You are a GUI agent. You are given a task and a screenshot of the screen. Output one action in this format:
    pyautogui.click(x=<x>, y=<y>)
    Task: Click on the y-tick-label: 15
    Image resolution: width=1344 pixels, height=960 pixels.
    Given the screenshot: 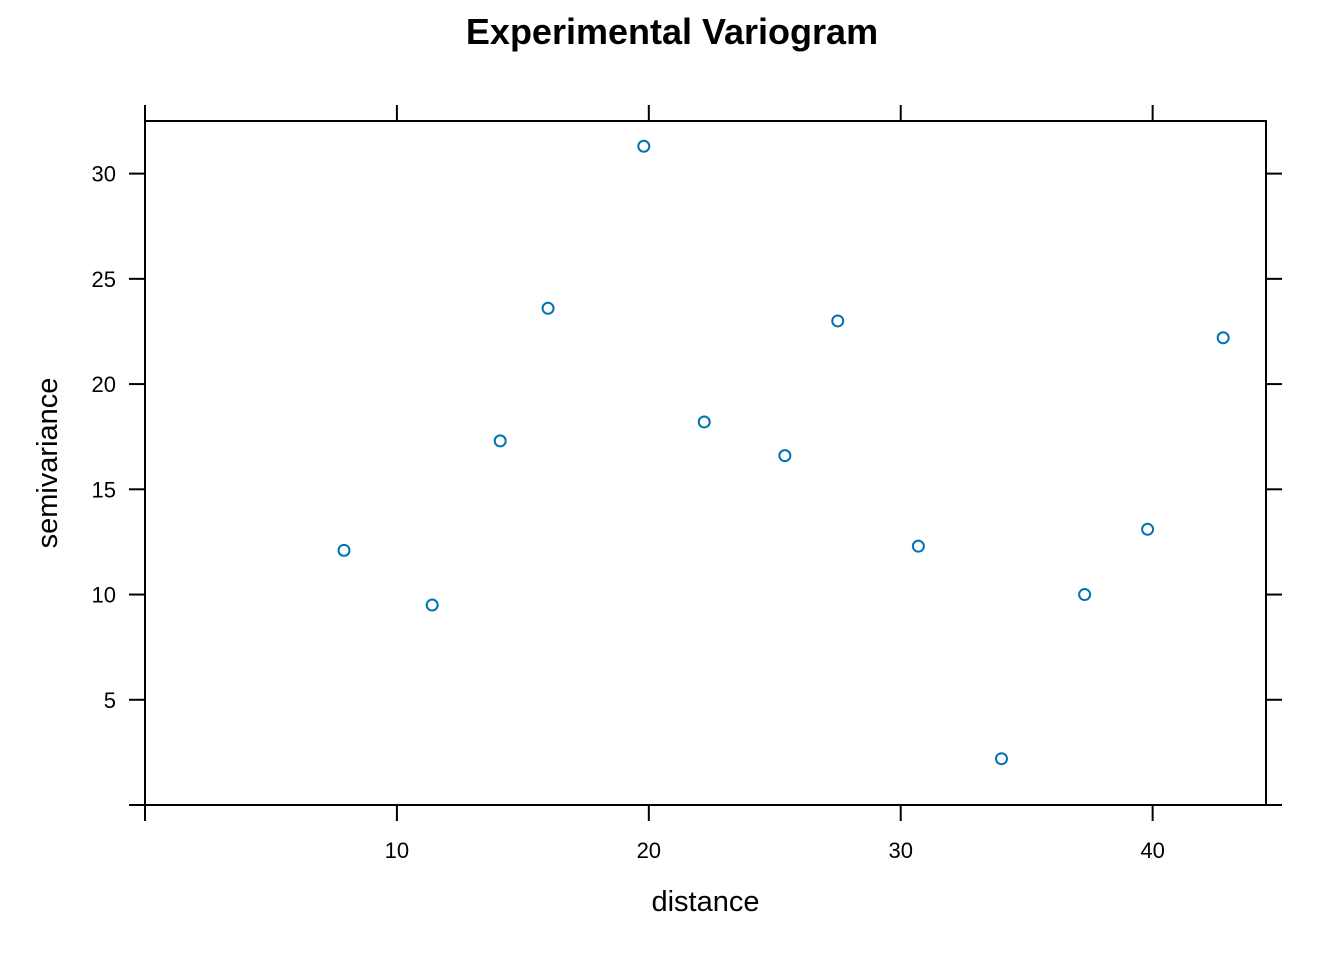 What is the action you would take?
    pyautogui.click(x=104, y=489)
    